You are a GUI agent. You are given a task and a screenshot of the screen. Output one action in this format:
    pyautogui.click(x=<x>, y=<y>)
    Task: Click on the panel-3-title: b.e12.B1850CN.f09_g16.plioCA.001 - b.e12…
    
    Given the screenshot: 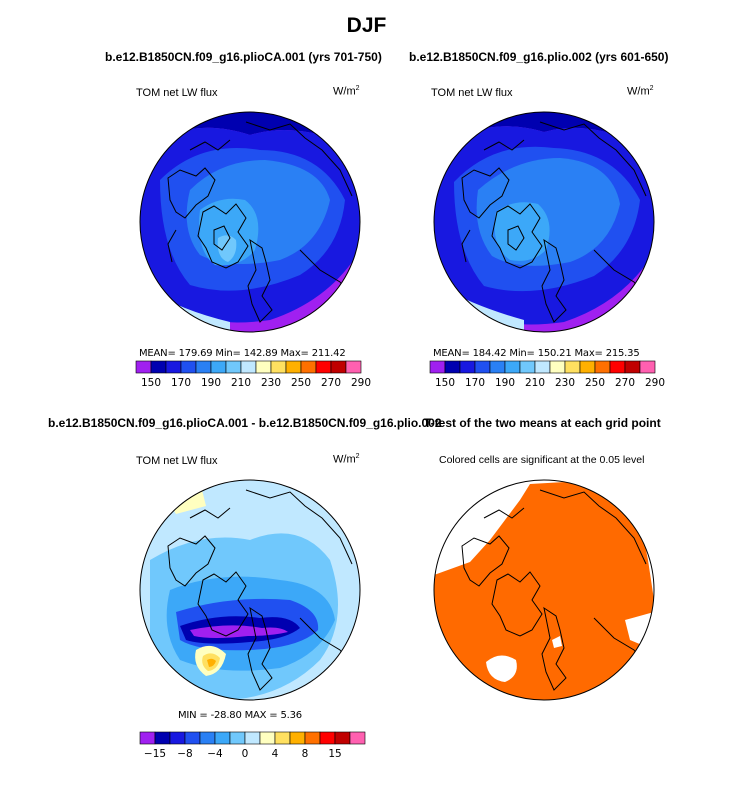 What is the action you would take?
    pyautogui.click(x=245, y=423)
    